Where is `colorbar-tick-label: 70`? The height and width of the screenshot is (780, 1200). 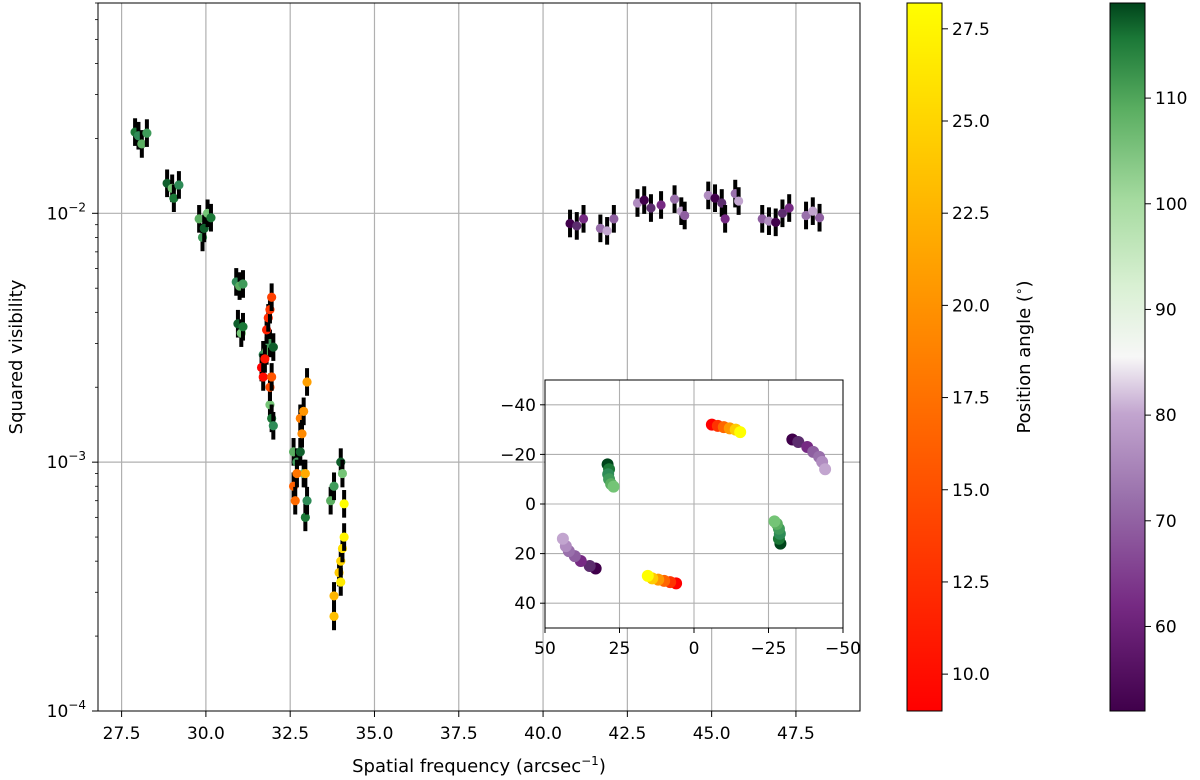
colorbar-tick-label: 70 is located at coordinates (1166, 522).